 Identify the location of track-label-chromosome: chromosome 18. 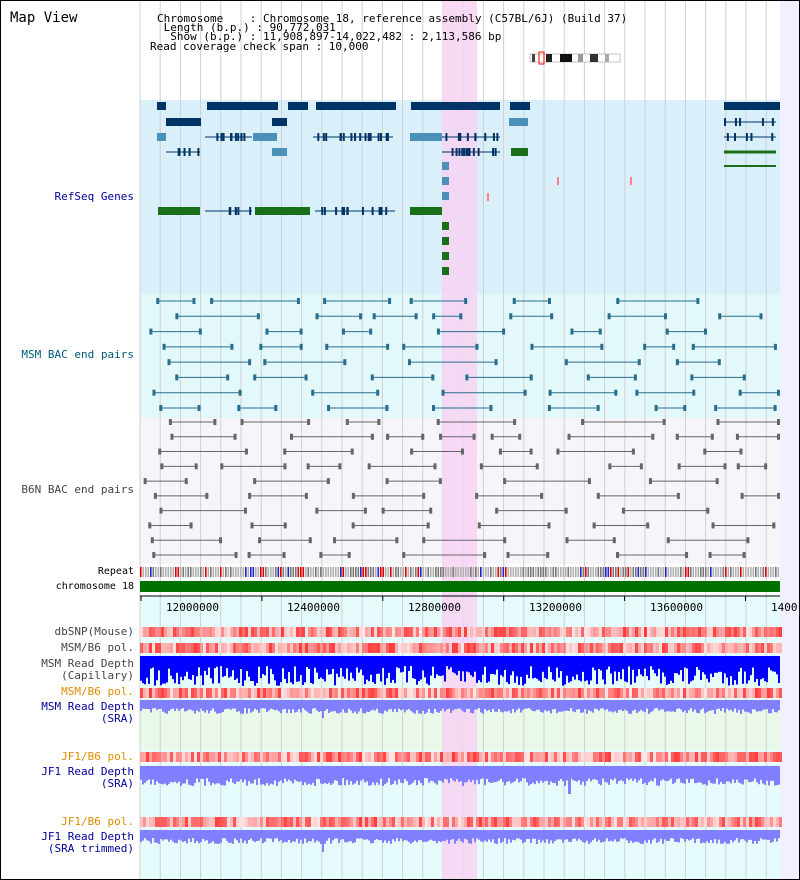
(94, 586).